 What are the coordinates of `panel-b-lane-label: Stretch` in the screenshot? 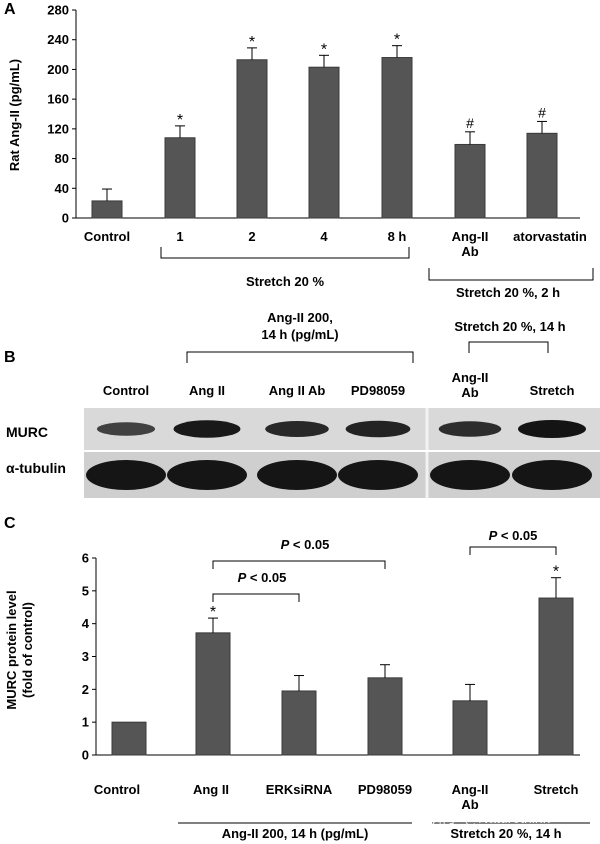 It's located at (552, 390).